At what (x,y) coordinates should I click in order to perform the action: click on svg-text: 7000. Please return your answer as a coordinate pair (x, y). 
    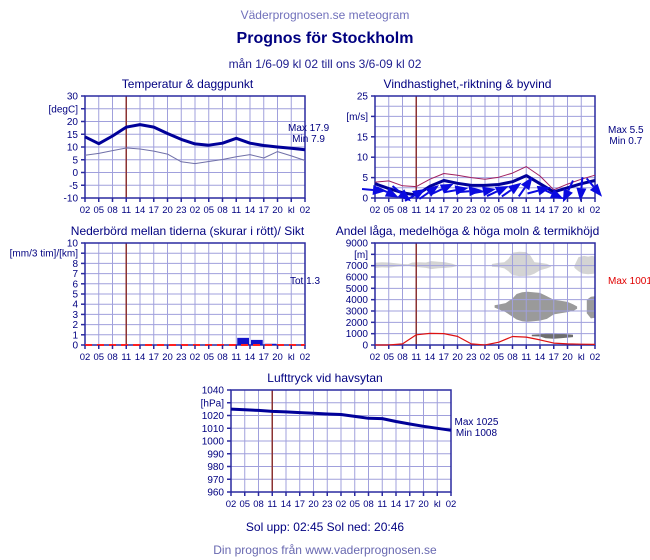
    Looking at the image, I should click on (357, 266).